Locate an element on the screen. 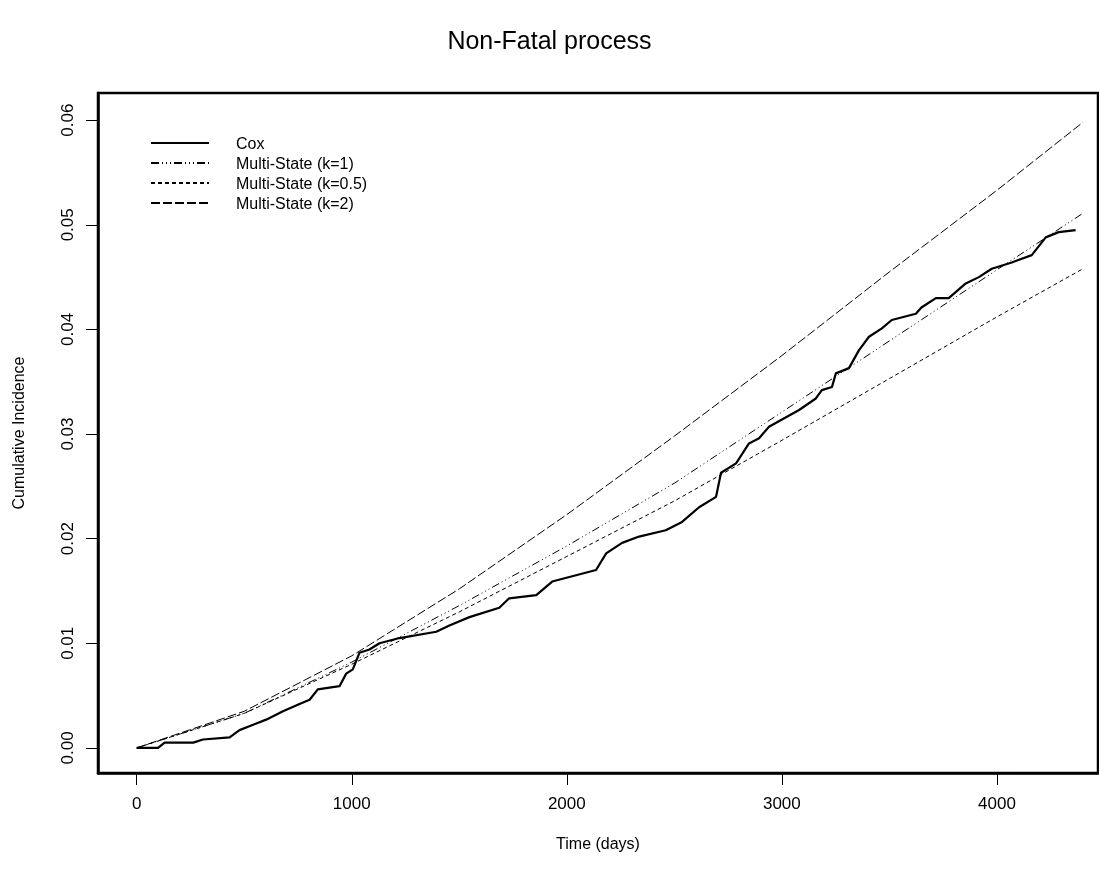 The height and width of the screenshot is (876, 1099). x-tick-label: 1000 is located at coordinates (351, 803).